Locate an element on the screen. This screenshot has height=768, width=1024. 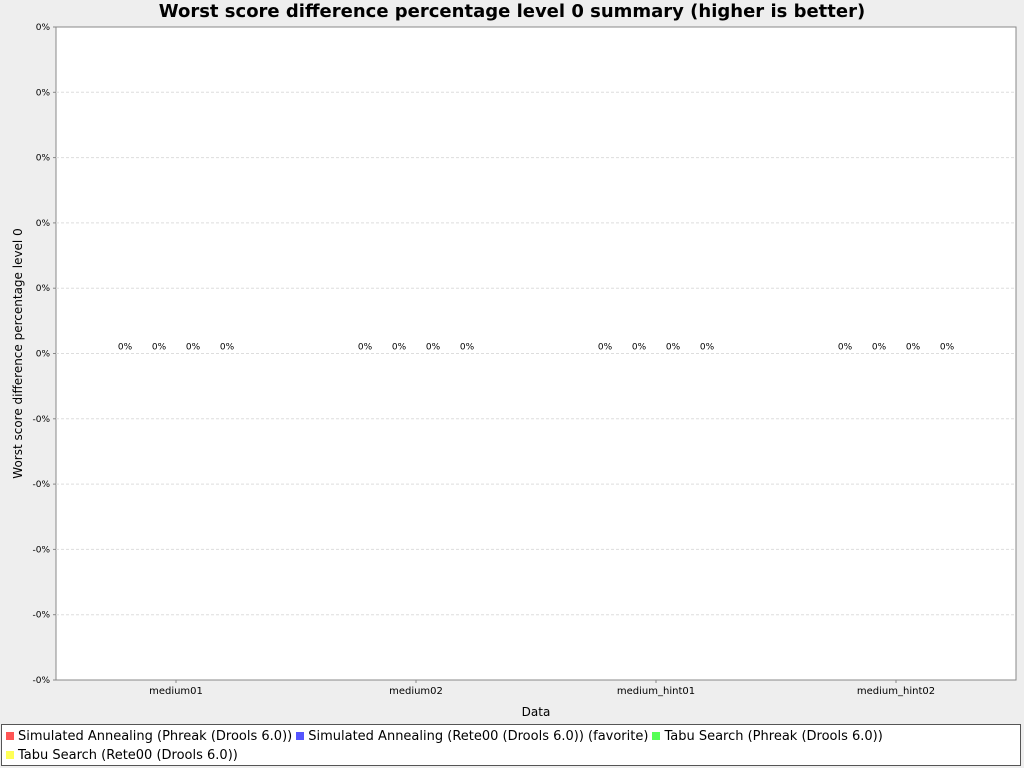
legend-item: Tabu Search (Rete00 (Drools 6.0)) is located at coordinates (122, 755).